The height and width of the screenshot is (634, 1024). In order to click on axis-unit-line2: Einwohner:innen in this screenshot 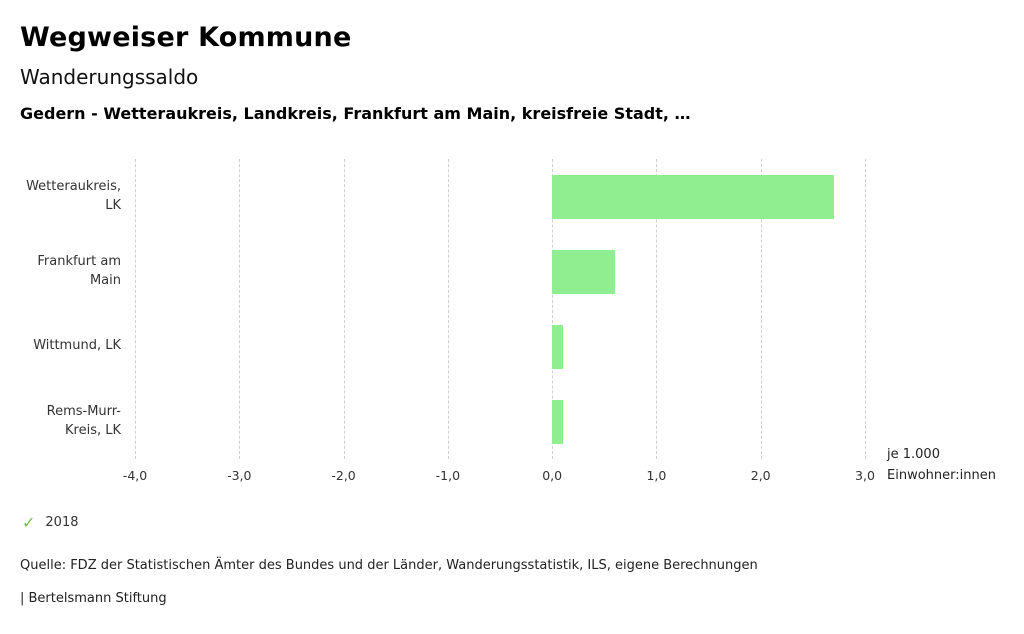, I will do `click(941, 476)`.